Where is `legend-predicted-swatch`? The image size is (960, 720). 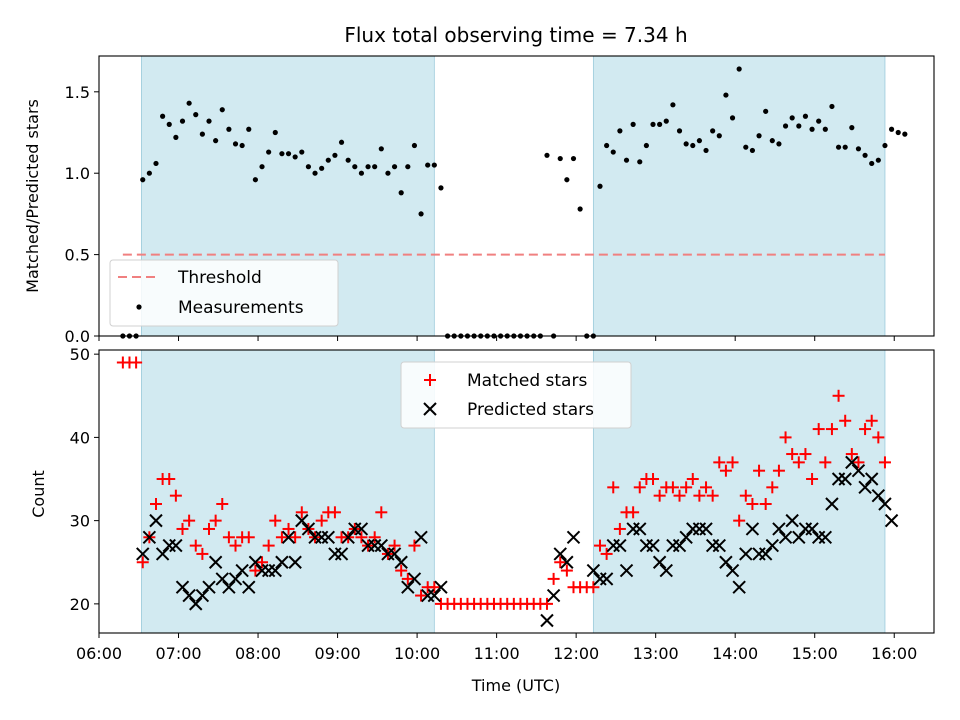 legend-predicted-swatch is located at coordinates (430, 409).